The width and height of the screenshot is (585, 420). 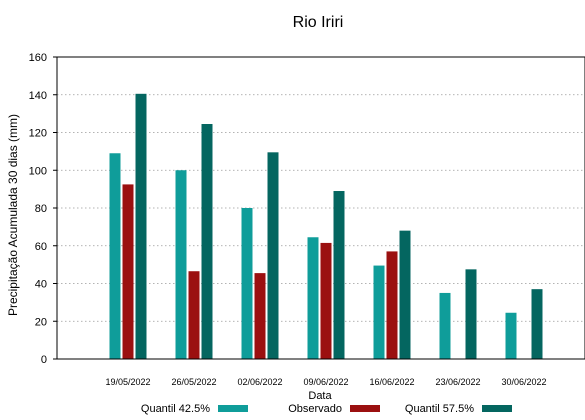 I want to click on legend-label: Observado, so click(x=315, y=409).